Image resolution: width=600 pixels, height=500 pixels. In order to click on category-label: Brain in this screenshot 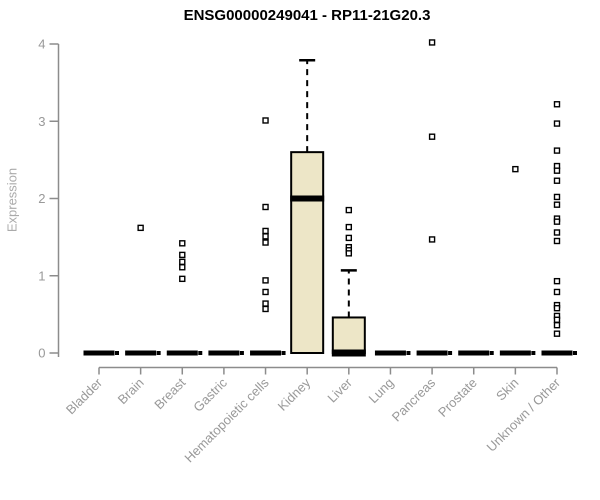, I will do `click(131, 391)`.